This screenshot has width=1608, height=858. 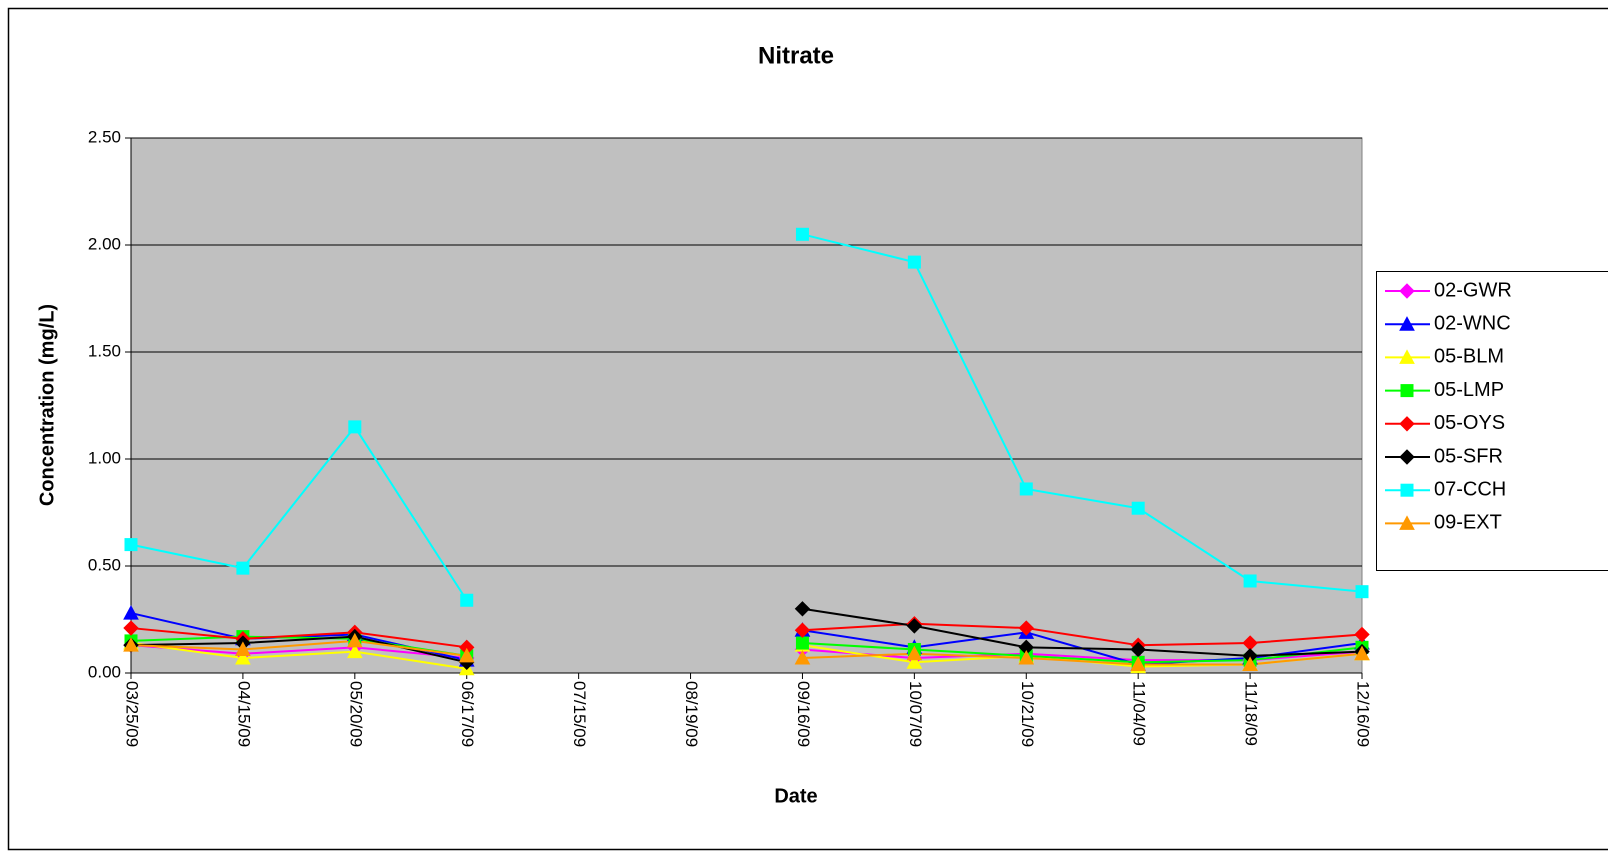 What do you see at coordinates (1470, 489) in the screenshot?
I see `legend-label: 07-CCH` at bounding box center [1470, 489].